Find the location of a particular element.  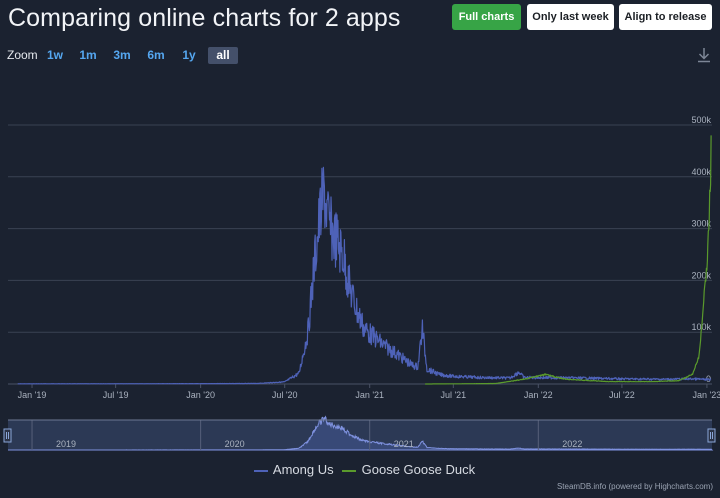

legend-among-us: Among Us is located at coordinates (294, 469).